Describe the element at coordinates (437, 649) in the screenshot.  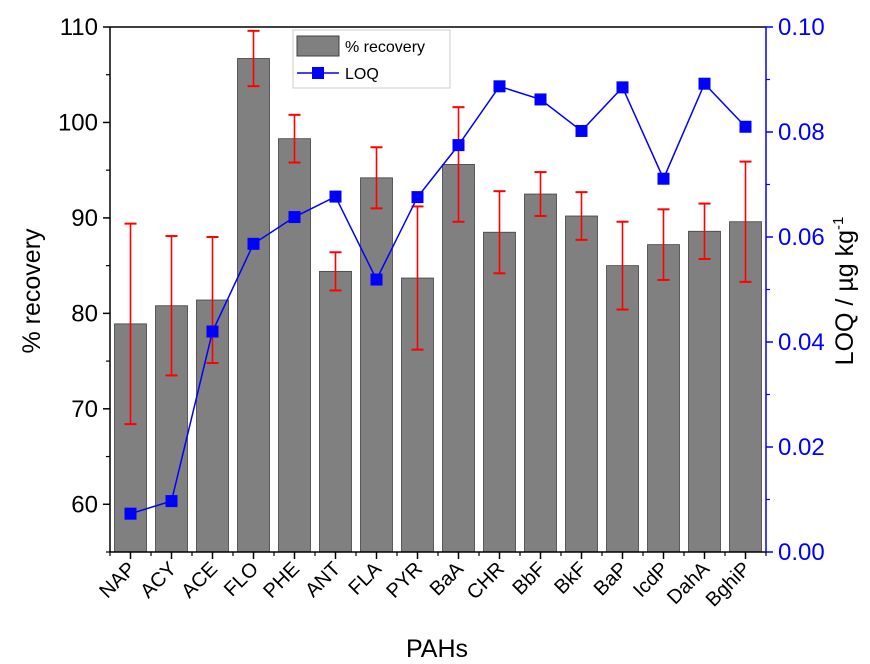
I see `x-axis-label: PAHs` at that location.